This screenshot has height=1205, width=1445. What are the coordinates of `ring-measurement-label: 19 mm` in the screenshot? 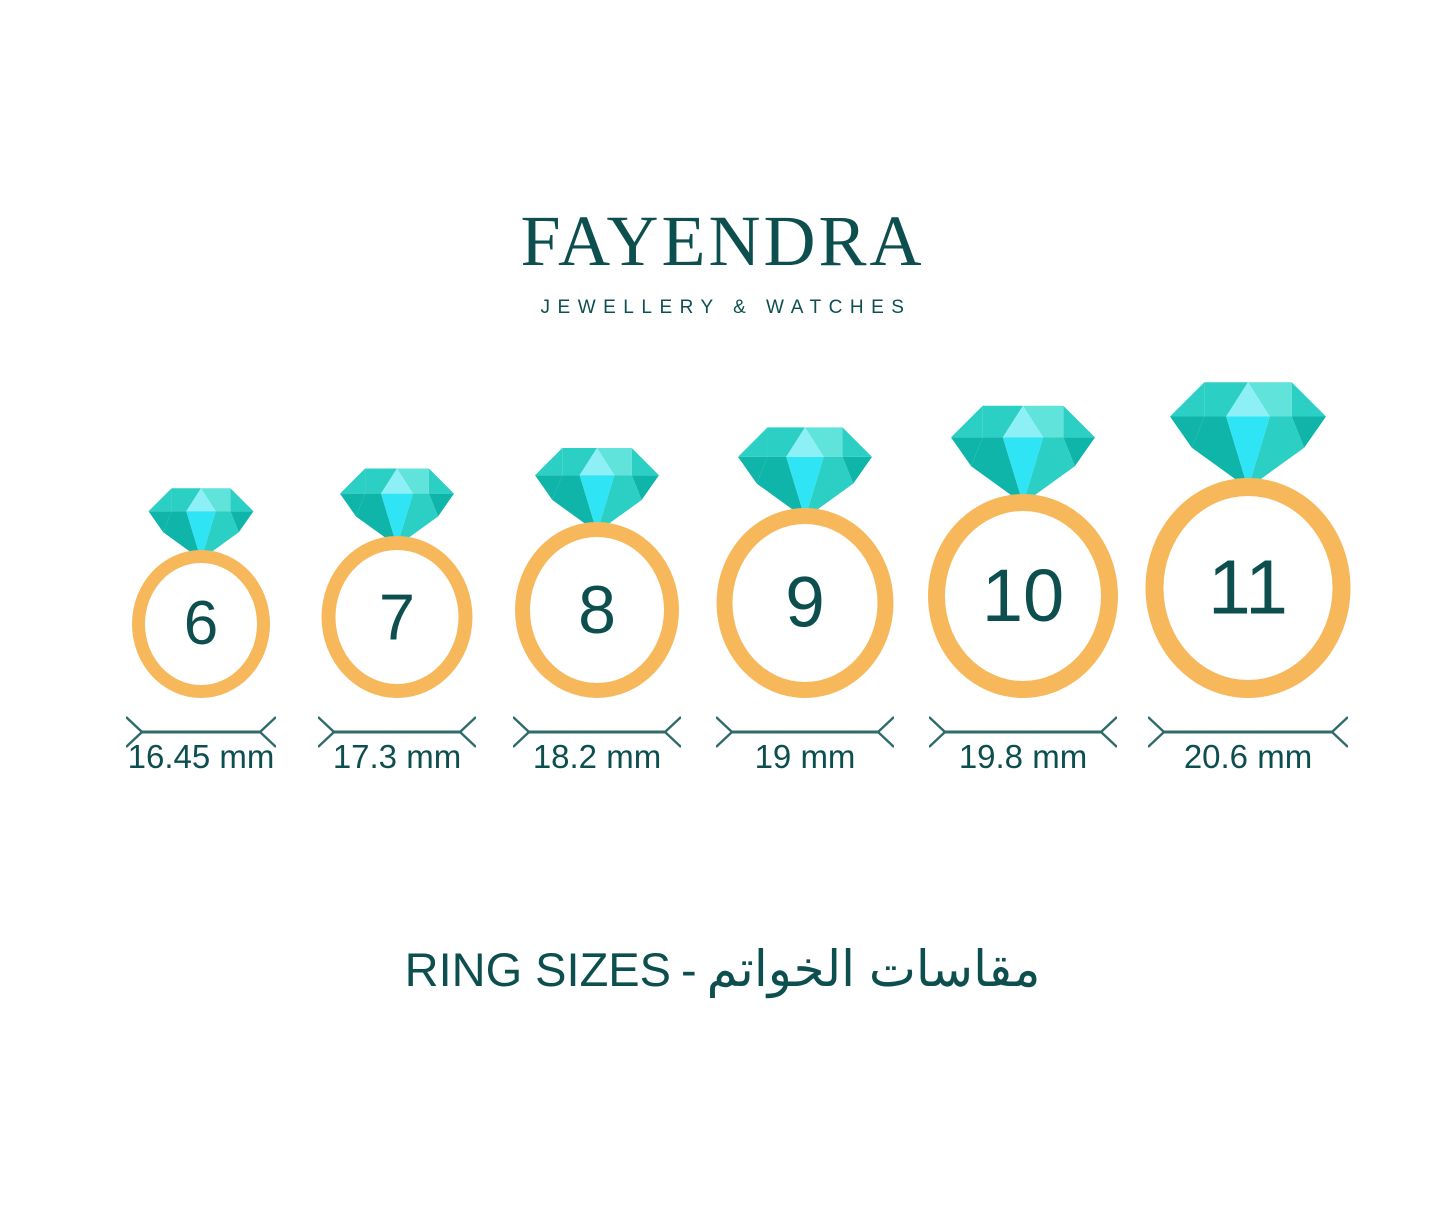 It's located at (805, 756).